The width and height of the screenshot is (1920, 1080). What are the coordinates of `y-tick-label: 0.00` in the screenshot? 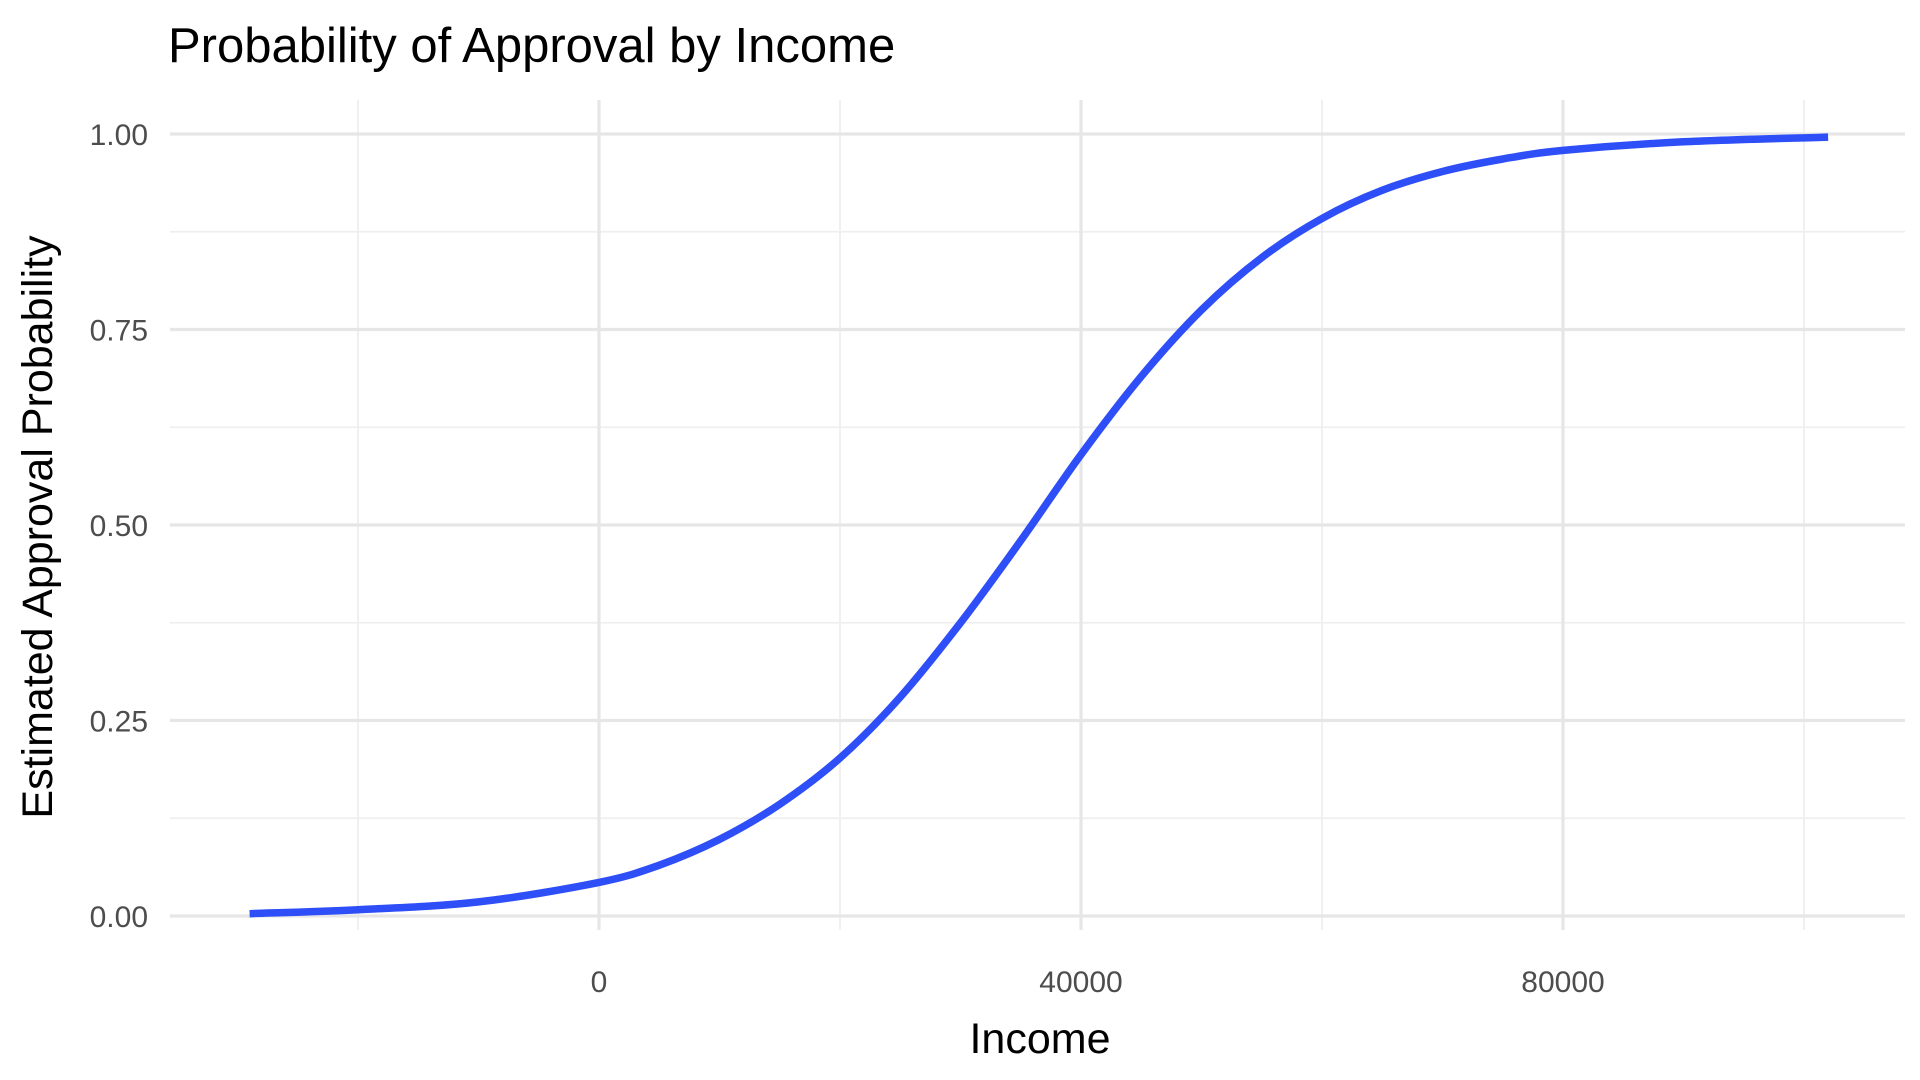 It's located at (119, 917).